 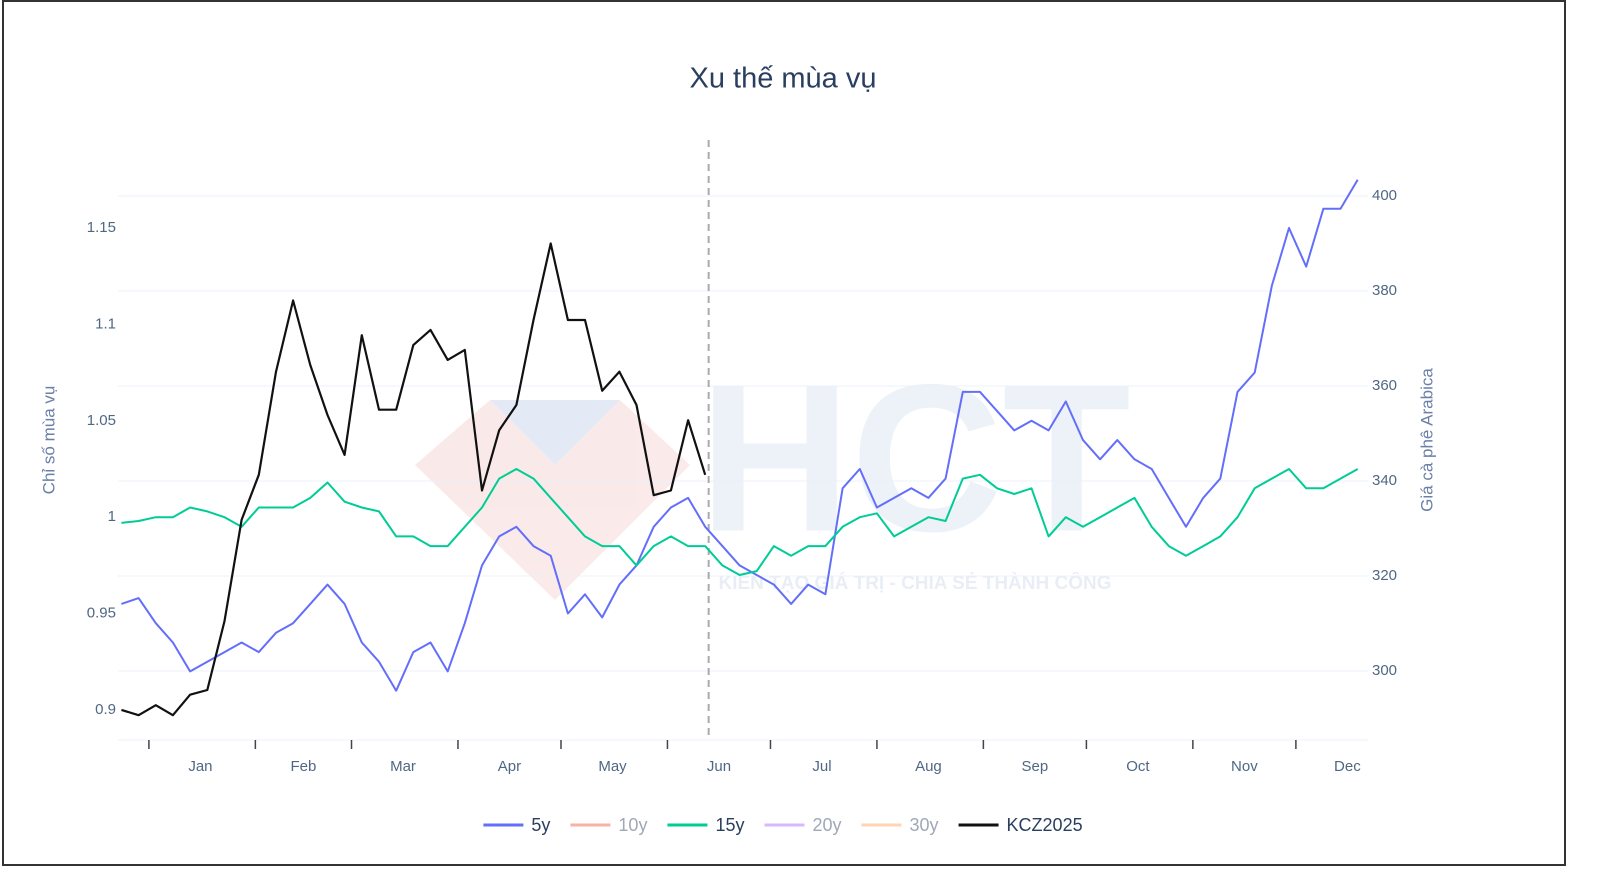 What do you see at coordinates (1384, 480) in the screenshot?
I see `y2-tick-label: 340` at bounding box center [1384, 480].